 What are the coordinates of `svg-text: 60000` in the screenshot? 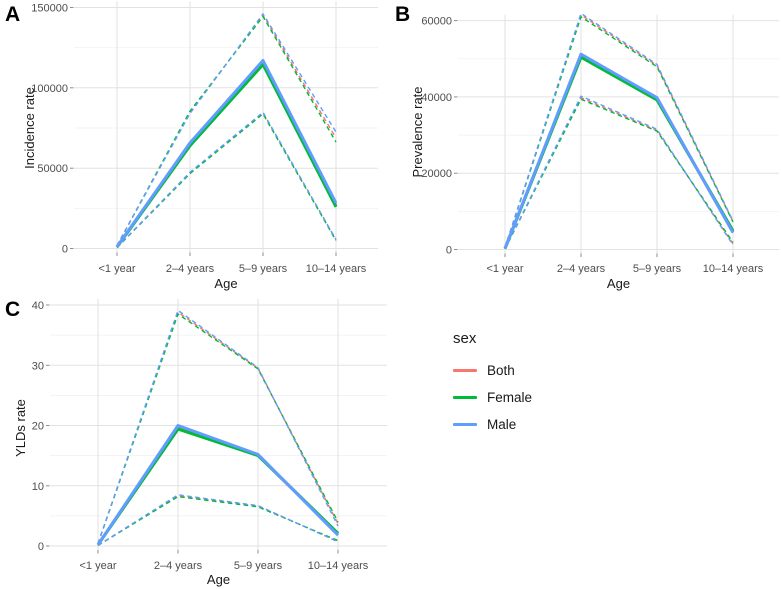 It's located at (436, 22).